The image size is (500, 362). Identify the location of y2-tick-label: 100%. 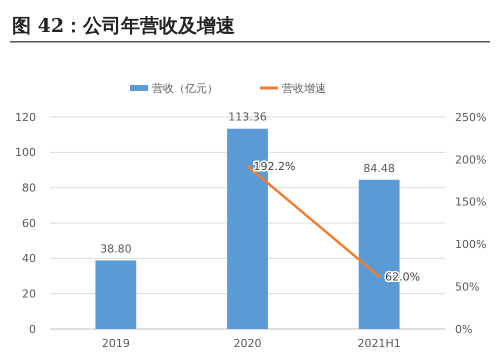
(470, 245).